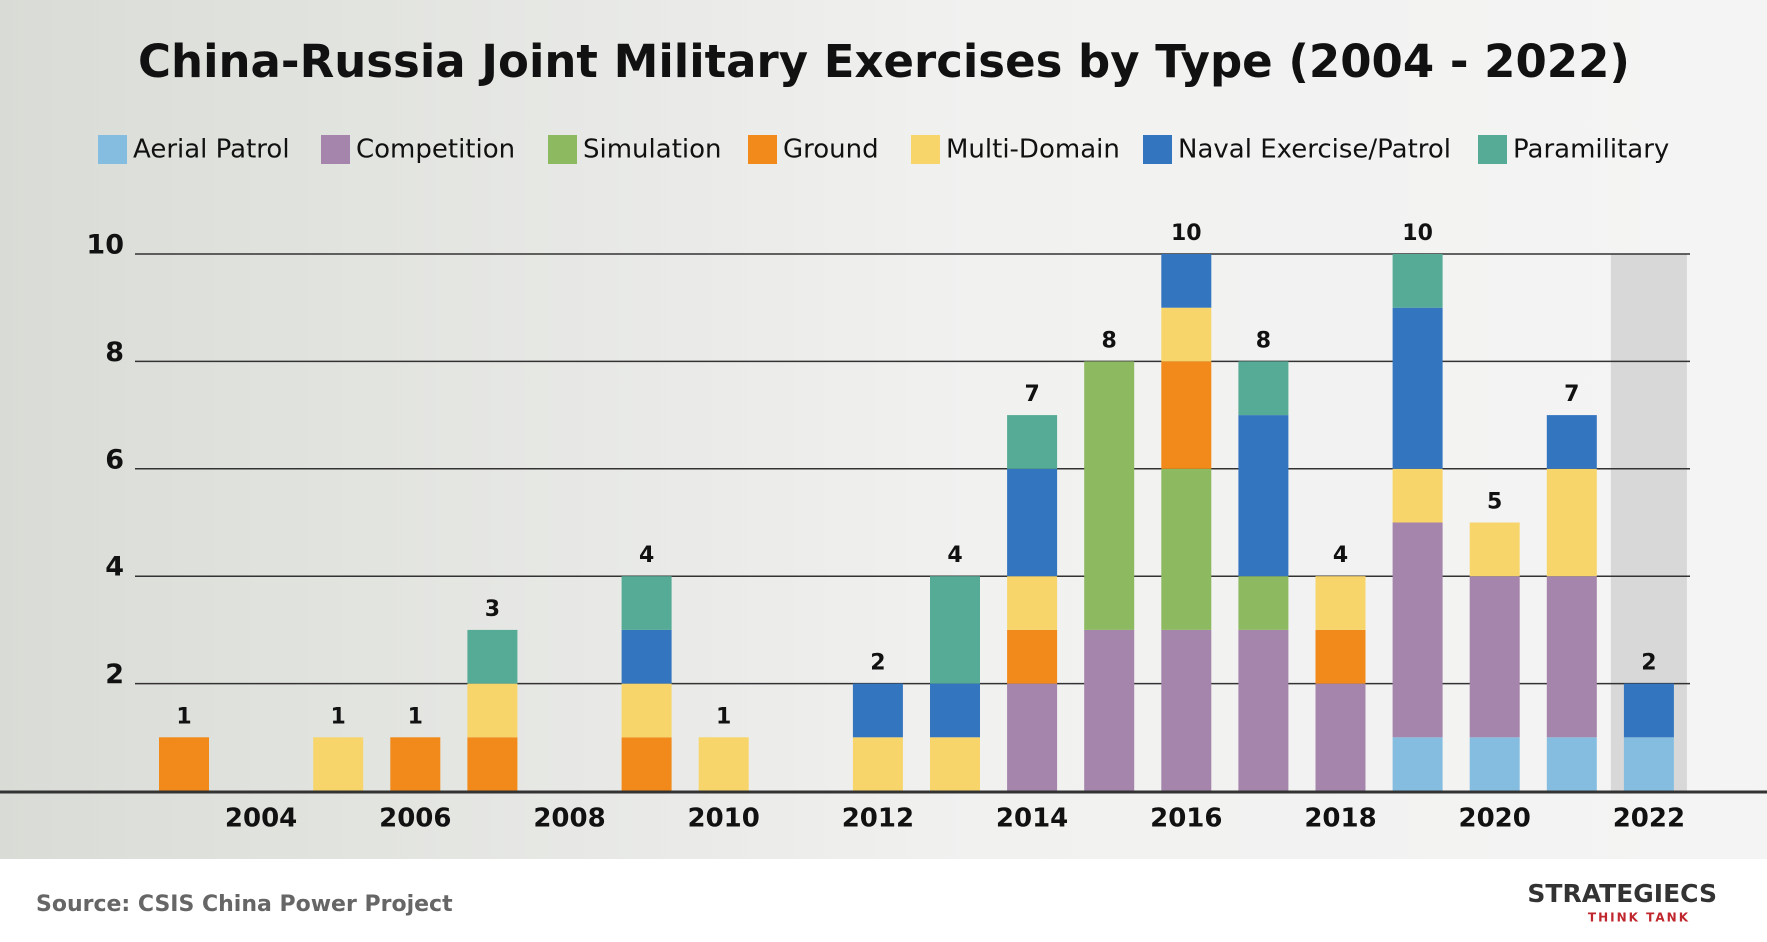 This screenshot has height=942, width=1767. What do you see at coordinates (114, 567) in the screenshot?
I see `y-tick-label: 4` at bounding box center [114, 567].